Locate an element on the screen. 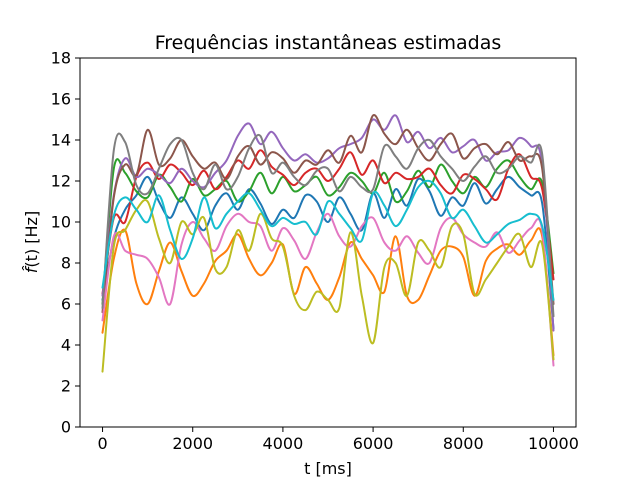 The height and width of the screenshot is (480, 640). x-tick-label: 4000 is located at coordinates (283, 443).